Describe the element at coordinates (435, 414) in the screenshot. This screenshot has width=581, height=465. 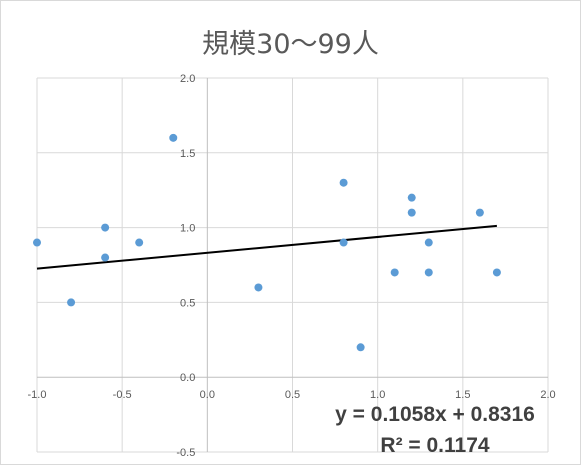
I see `trendline-equation: y = 0.1058x + 0.8316` at that location.